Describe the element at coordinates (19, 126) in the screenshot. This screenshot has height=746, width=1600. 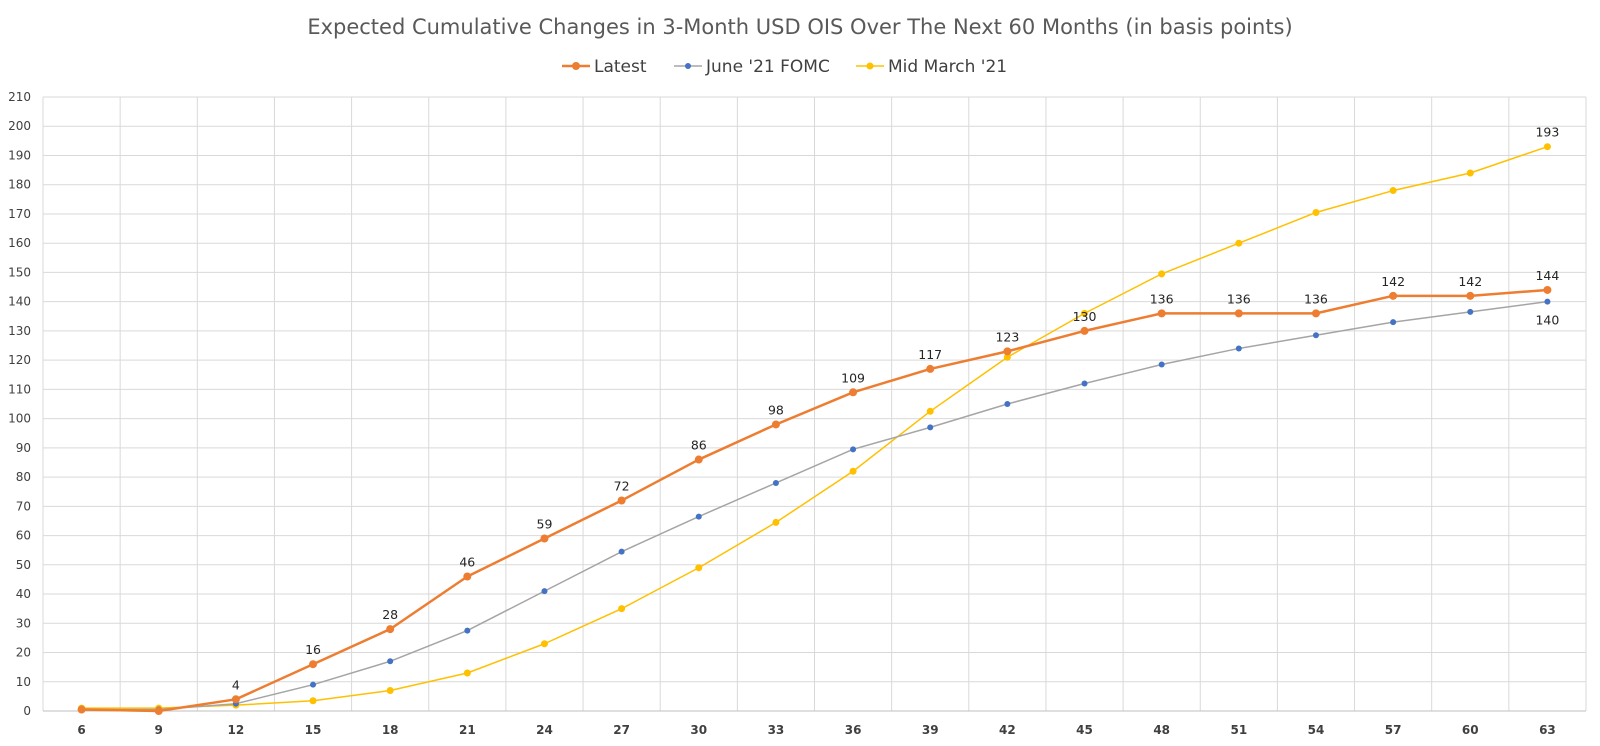
I see `y-tick-label: 200` at that location.